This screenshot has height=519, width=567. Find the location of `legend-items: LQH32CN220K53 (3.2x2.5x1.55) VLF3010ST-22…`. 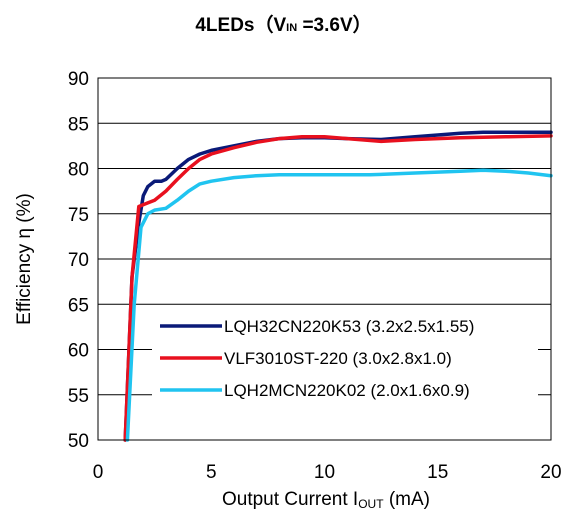

legend-items: LQH32CN220K53 (3.2x2.5x1.55) VLF3010ST-22… is located at coordinates (317, 358).